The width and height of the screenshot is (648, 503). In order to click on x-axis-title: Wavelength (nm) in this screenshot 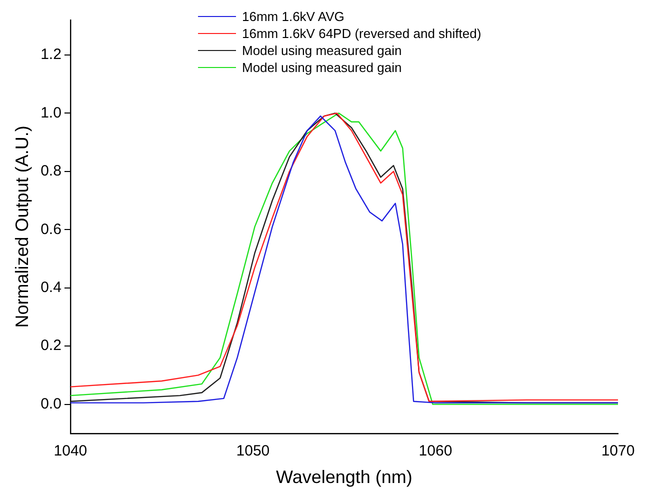, I will do `click(344, 477)`.